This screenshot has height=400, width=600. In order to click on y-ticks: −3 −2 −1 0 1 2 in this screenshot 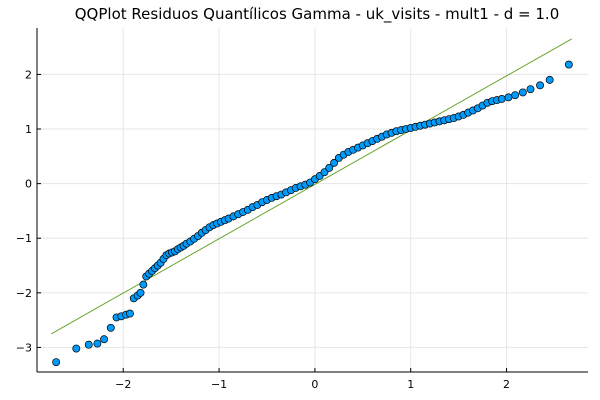, I will do `click(28, 211)`.